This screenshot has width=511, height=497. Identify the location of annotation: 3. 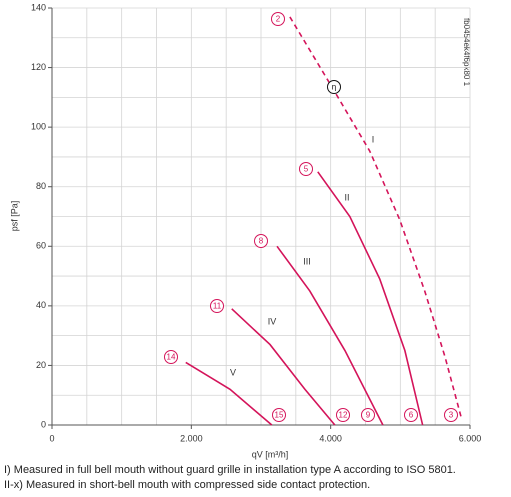
(451, 415).